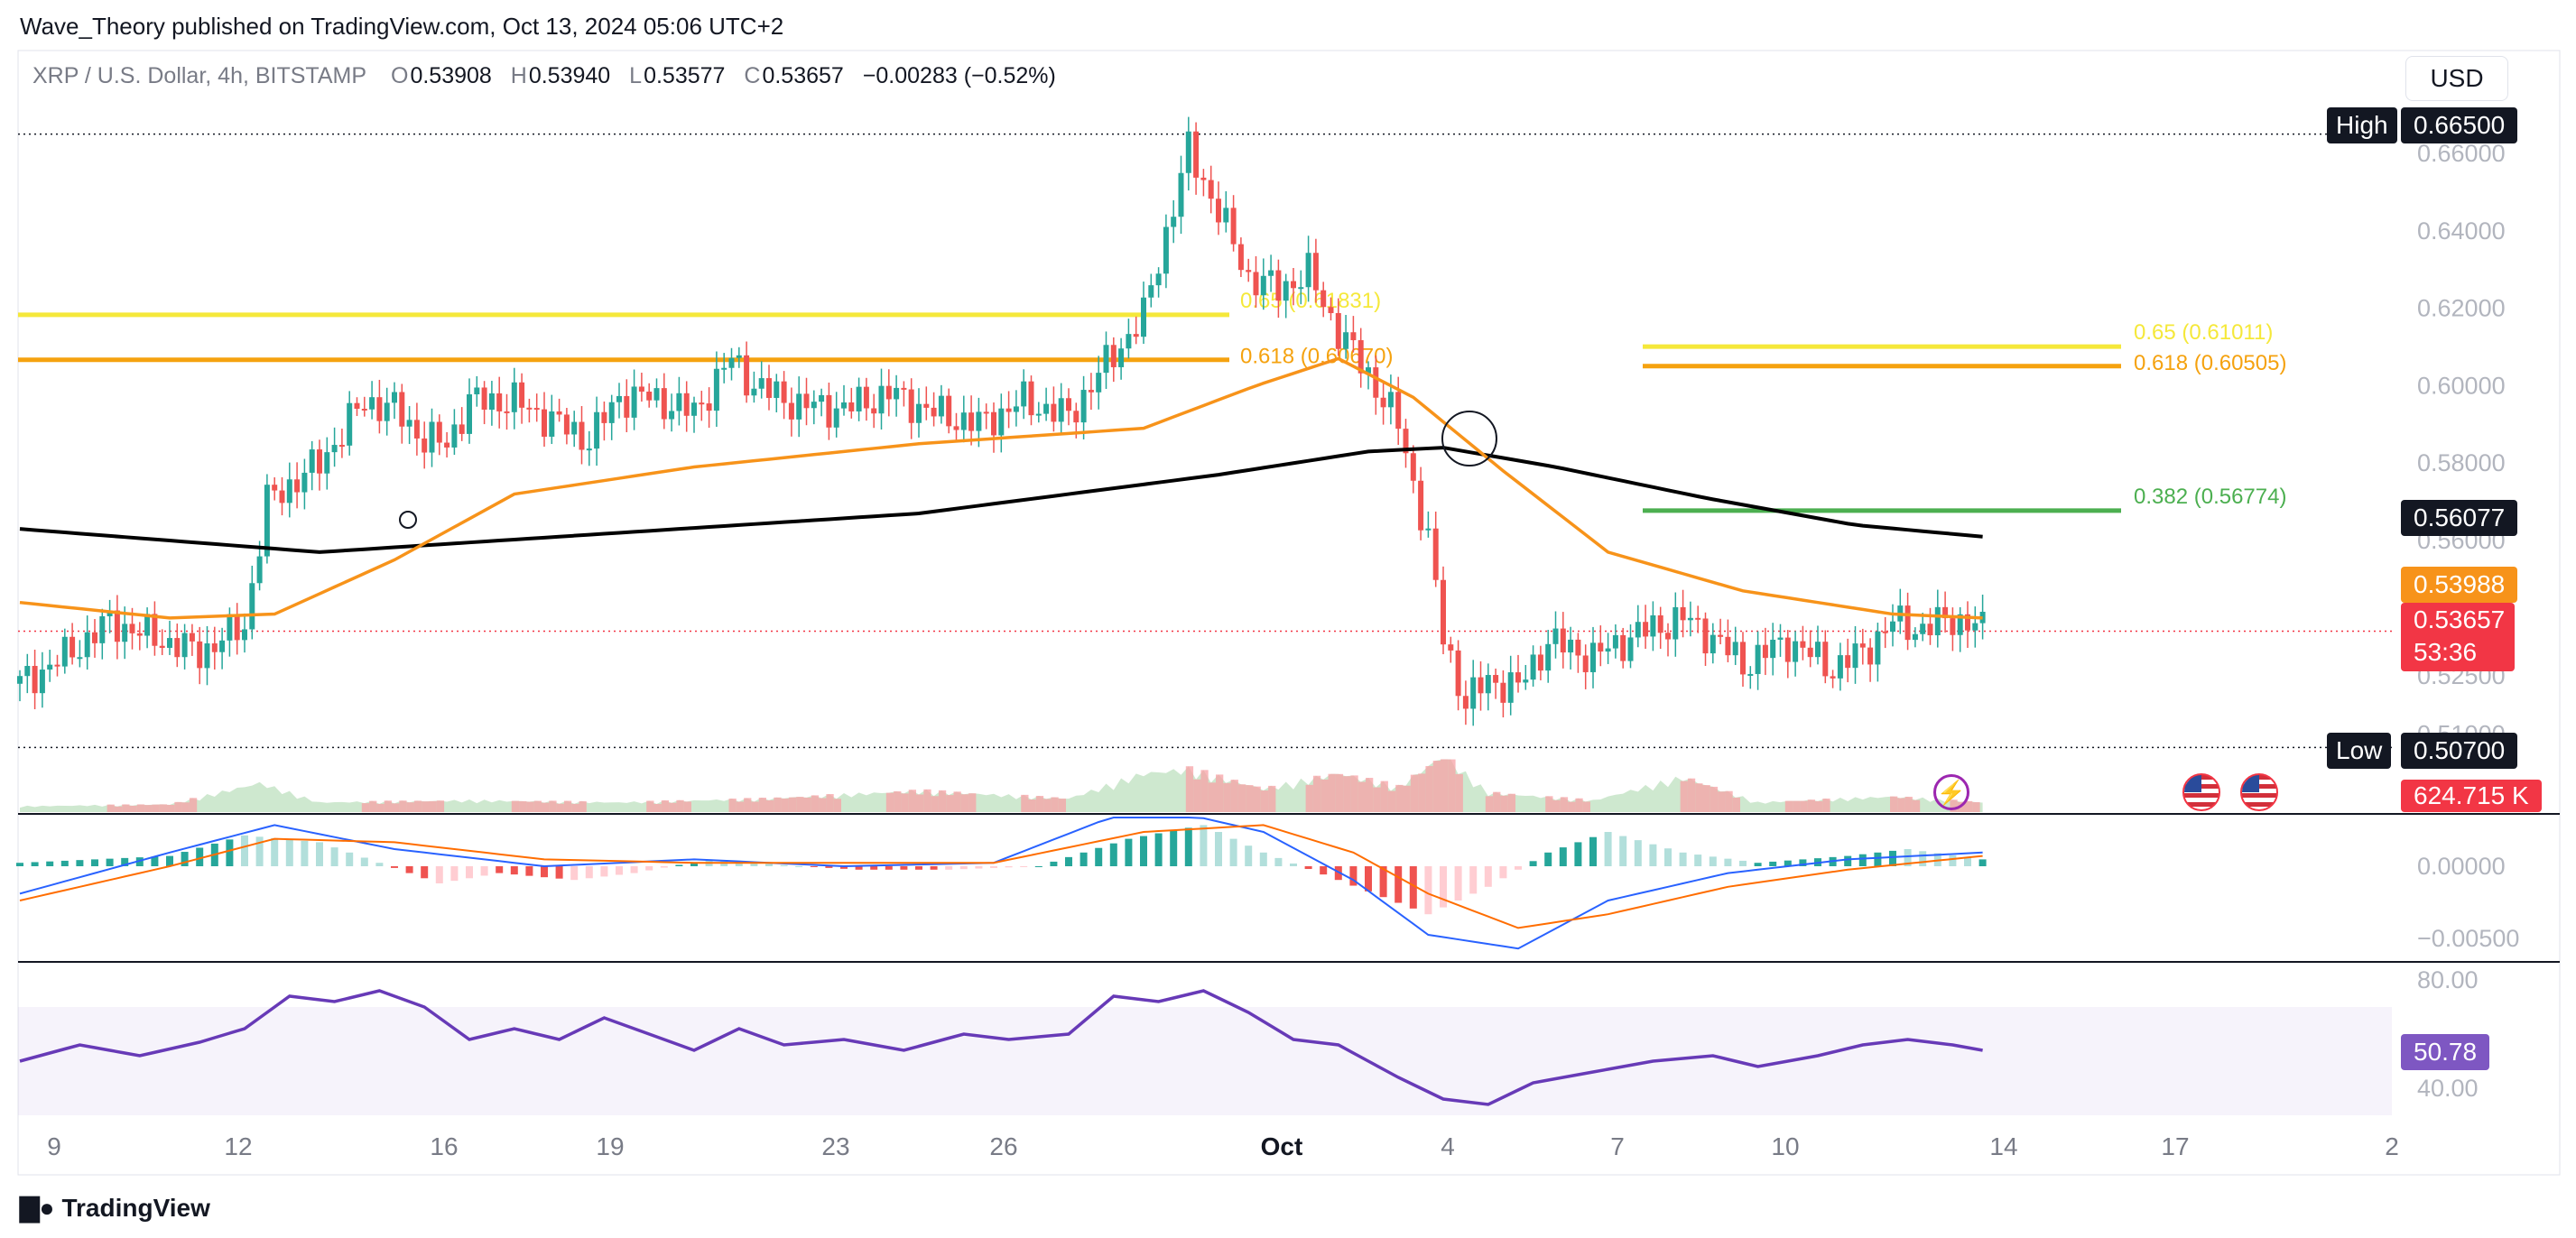 The image size is (2576, 1238). Describe the element at coordinates (2448, 979) in the screenshot. I see `rsi-tick-label: 80.00` at that location.